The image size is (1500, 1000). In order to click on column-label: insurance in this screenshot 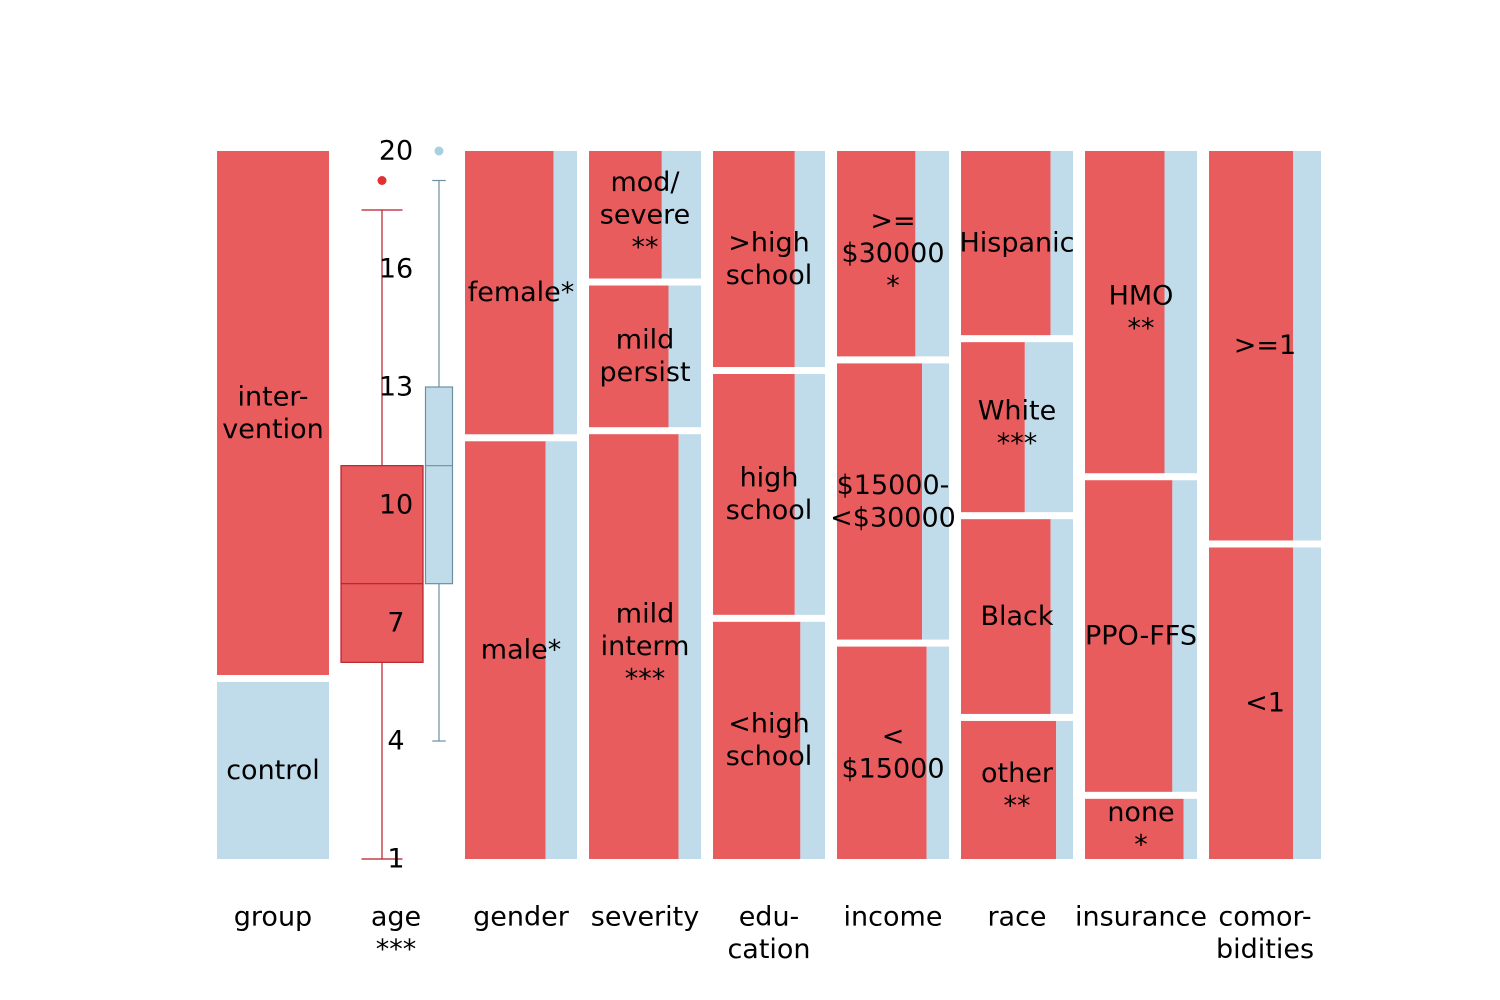, I will do `click(1141, 917)`.